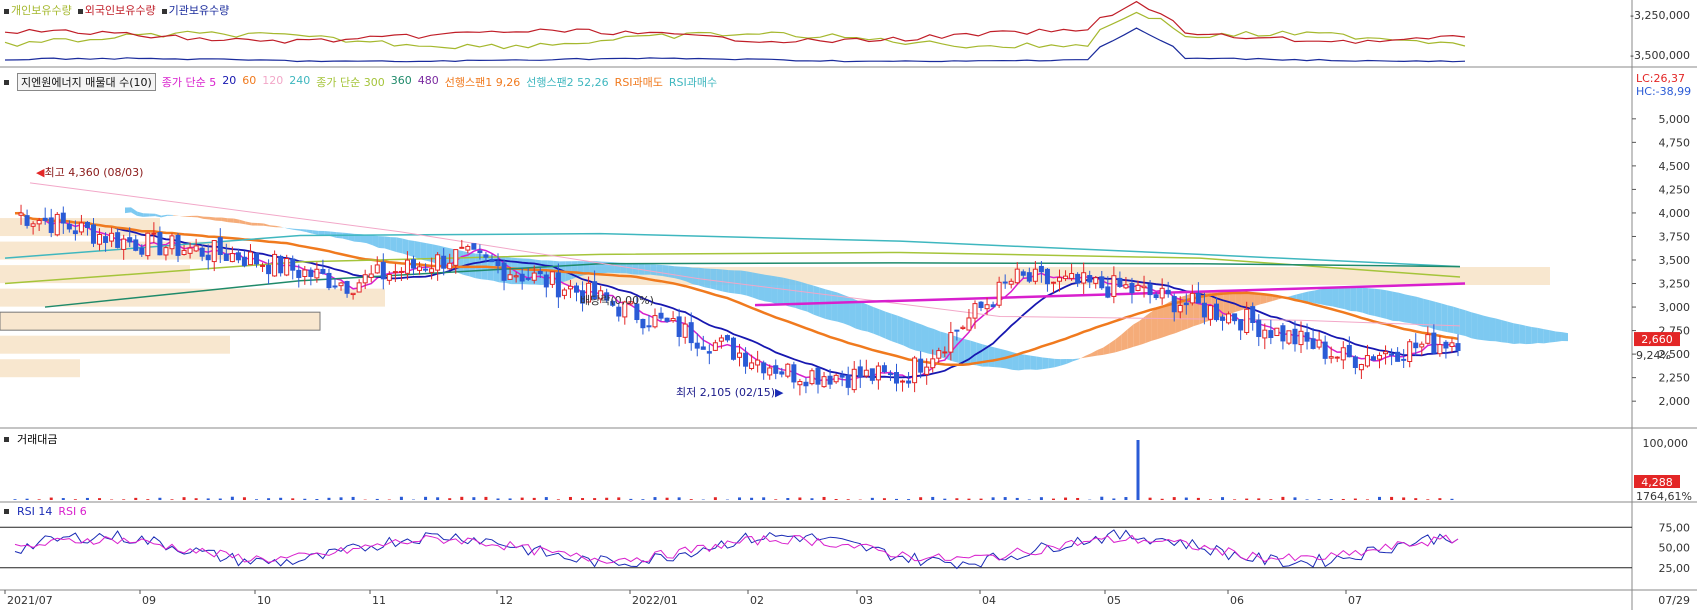 The width and height of the screenshot is (1697, 614). What do you see at coordinates (567, 82) in the screenshot?
I see `legend-item-9: 선행스팬2 52,26` at bounding box center [567, 82].